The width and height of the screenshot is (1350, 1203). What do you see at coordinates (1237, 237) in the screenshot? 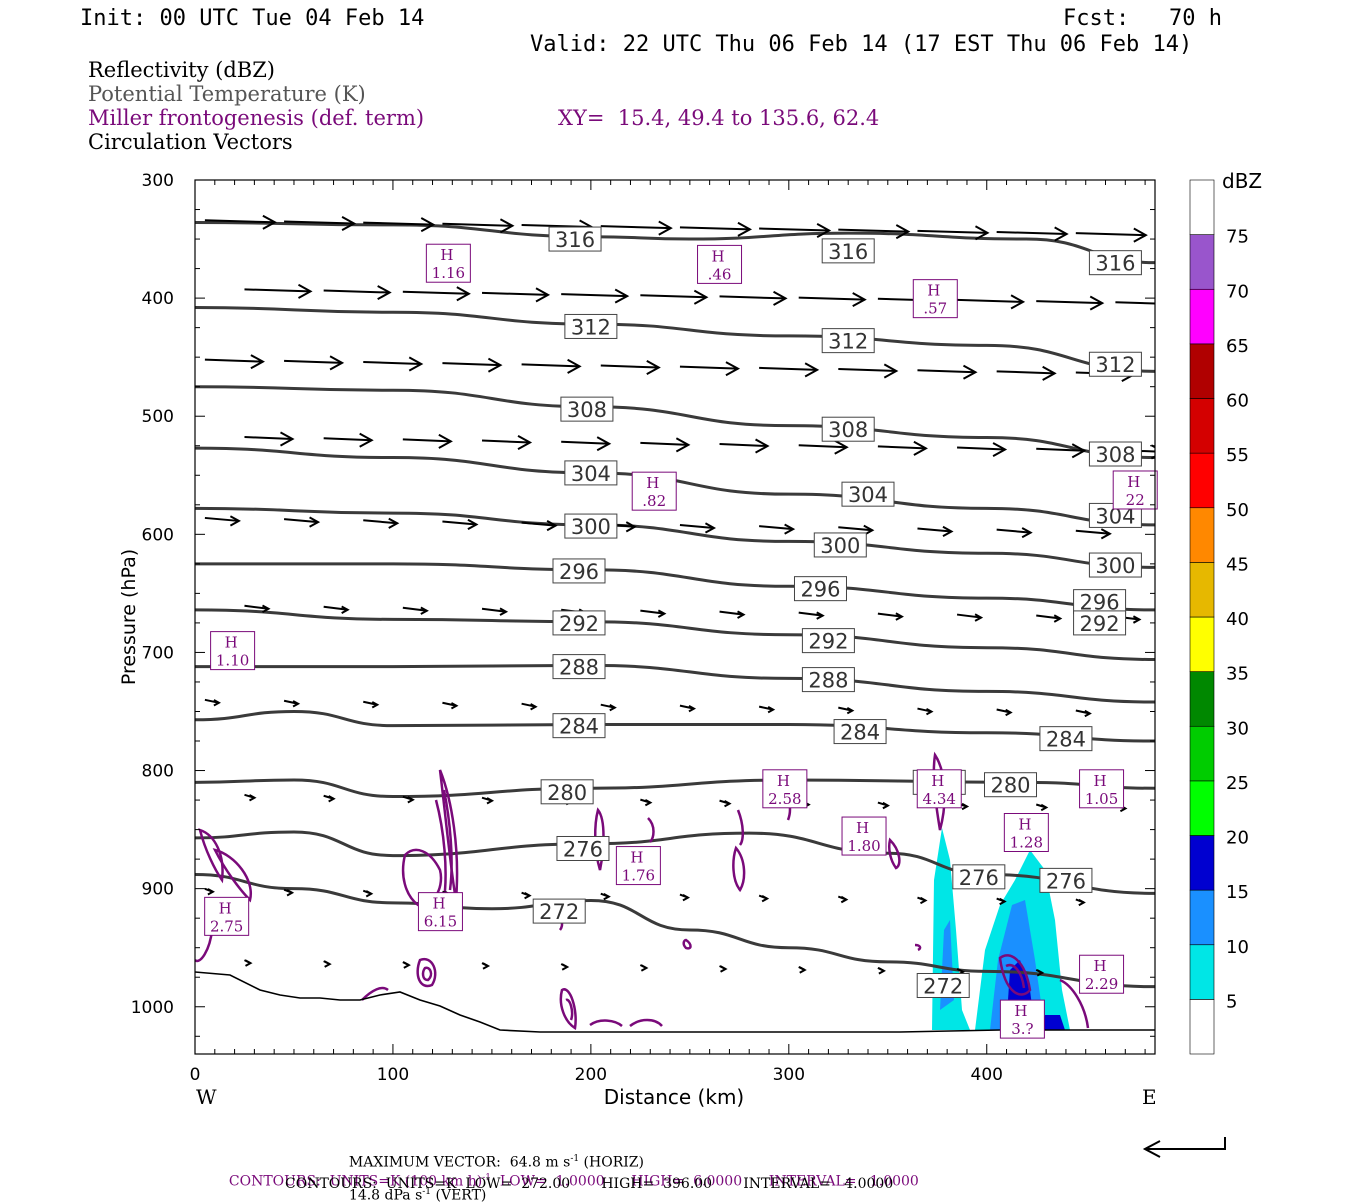
I see `colorbar-level: 75` at bounding box center [1237, 237].